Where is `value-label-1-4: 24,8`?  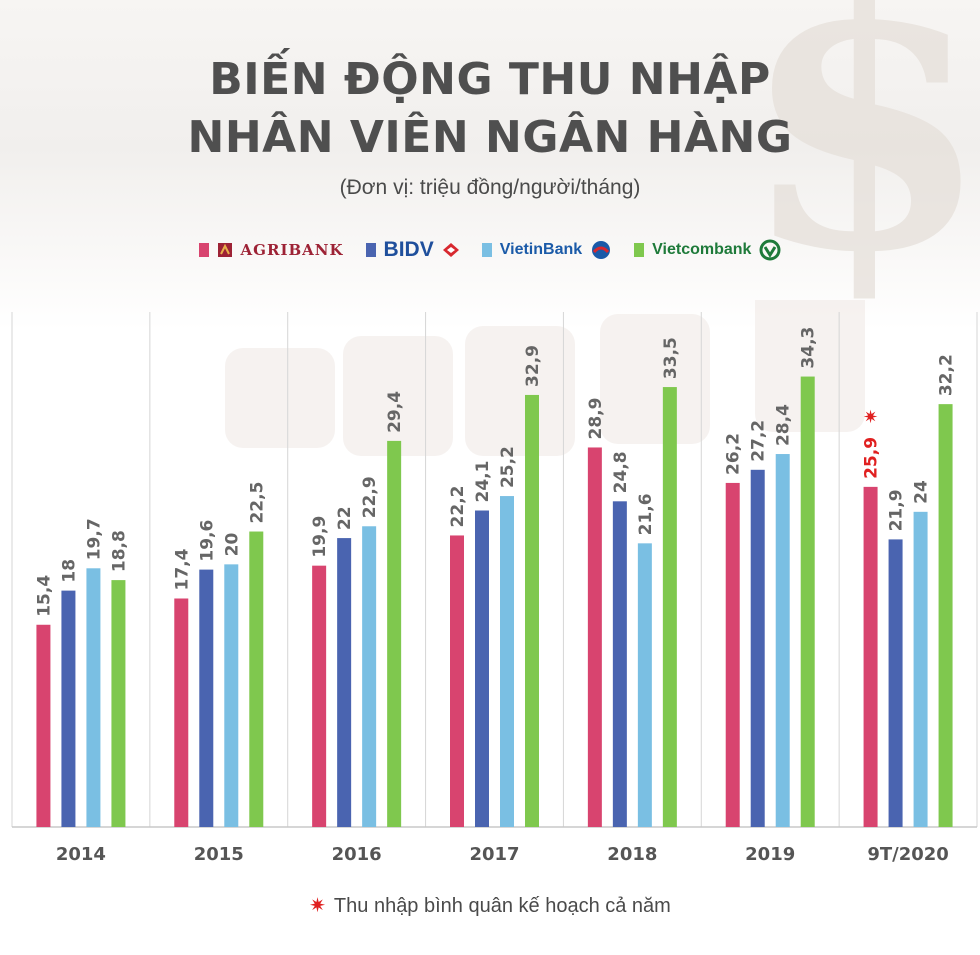
value-label-1-4: 24,8 is located at coordinates (621, 472).